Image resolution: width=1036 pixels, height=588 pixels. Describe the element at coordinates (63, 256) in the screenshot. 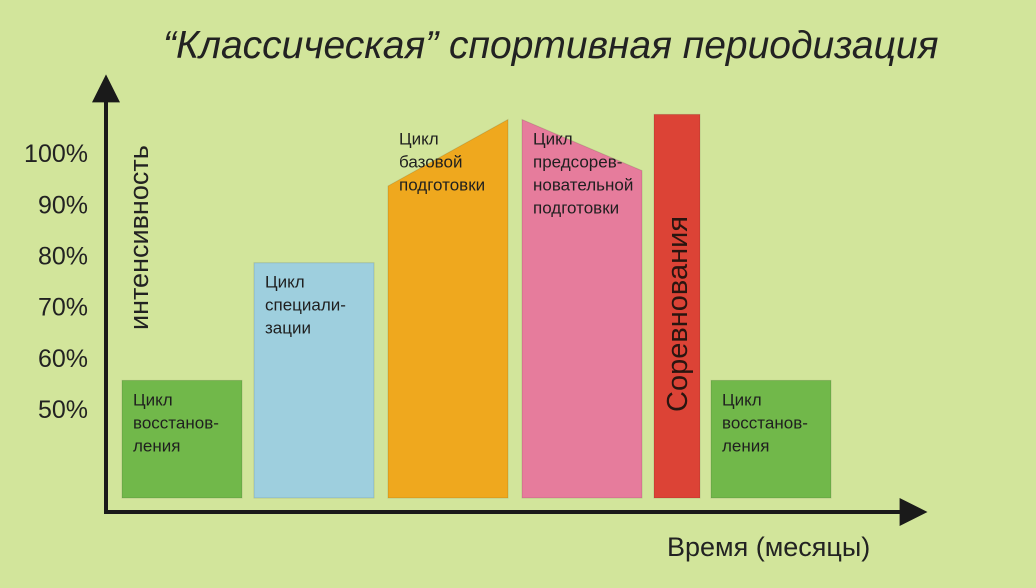

I see `y-tick-label: 80%` at that location.